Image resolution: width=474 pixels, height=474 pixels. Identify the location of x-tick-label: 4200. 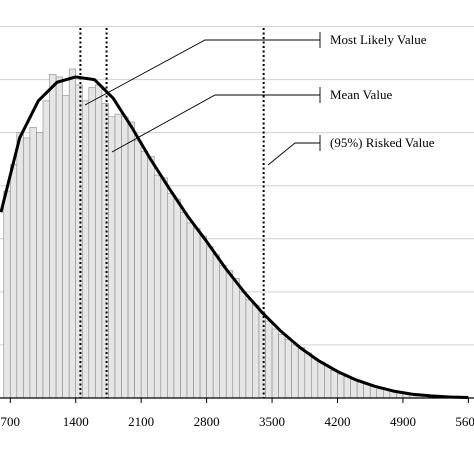
(338, 421).